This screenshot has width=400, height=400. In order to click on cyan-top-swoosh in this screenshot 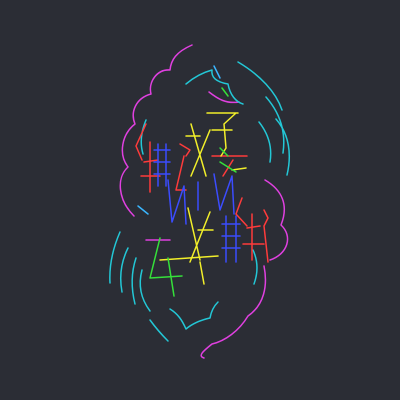, I will do `click(214, 87)`.